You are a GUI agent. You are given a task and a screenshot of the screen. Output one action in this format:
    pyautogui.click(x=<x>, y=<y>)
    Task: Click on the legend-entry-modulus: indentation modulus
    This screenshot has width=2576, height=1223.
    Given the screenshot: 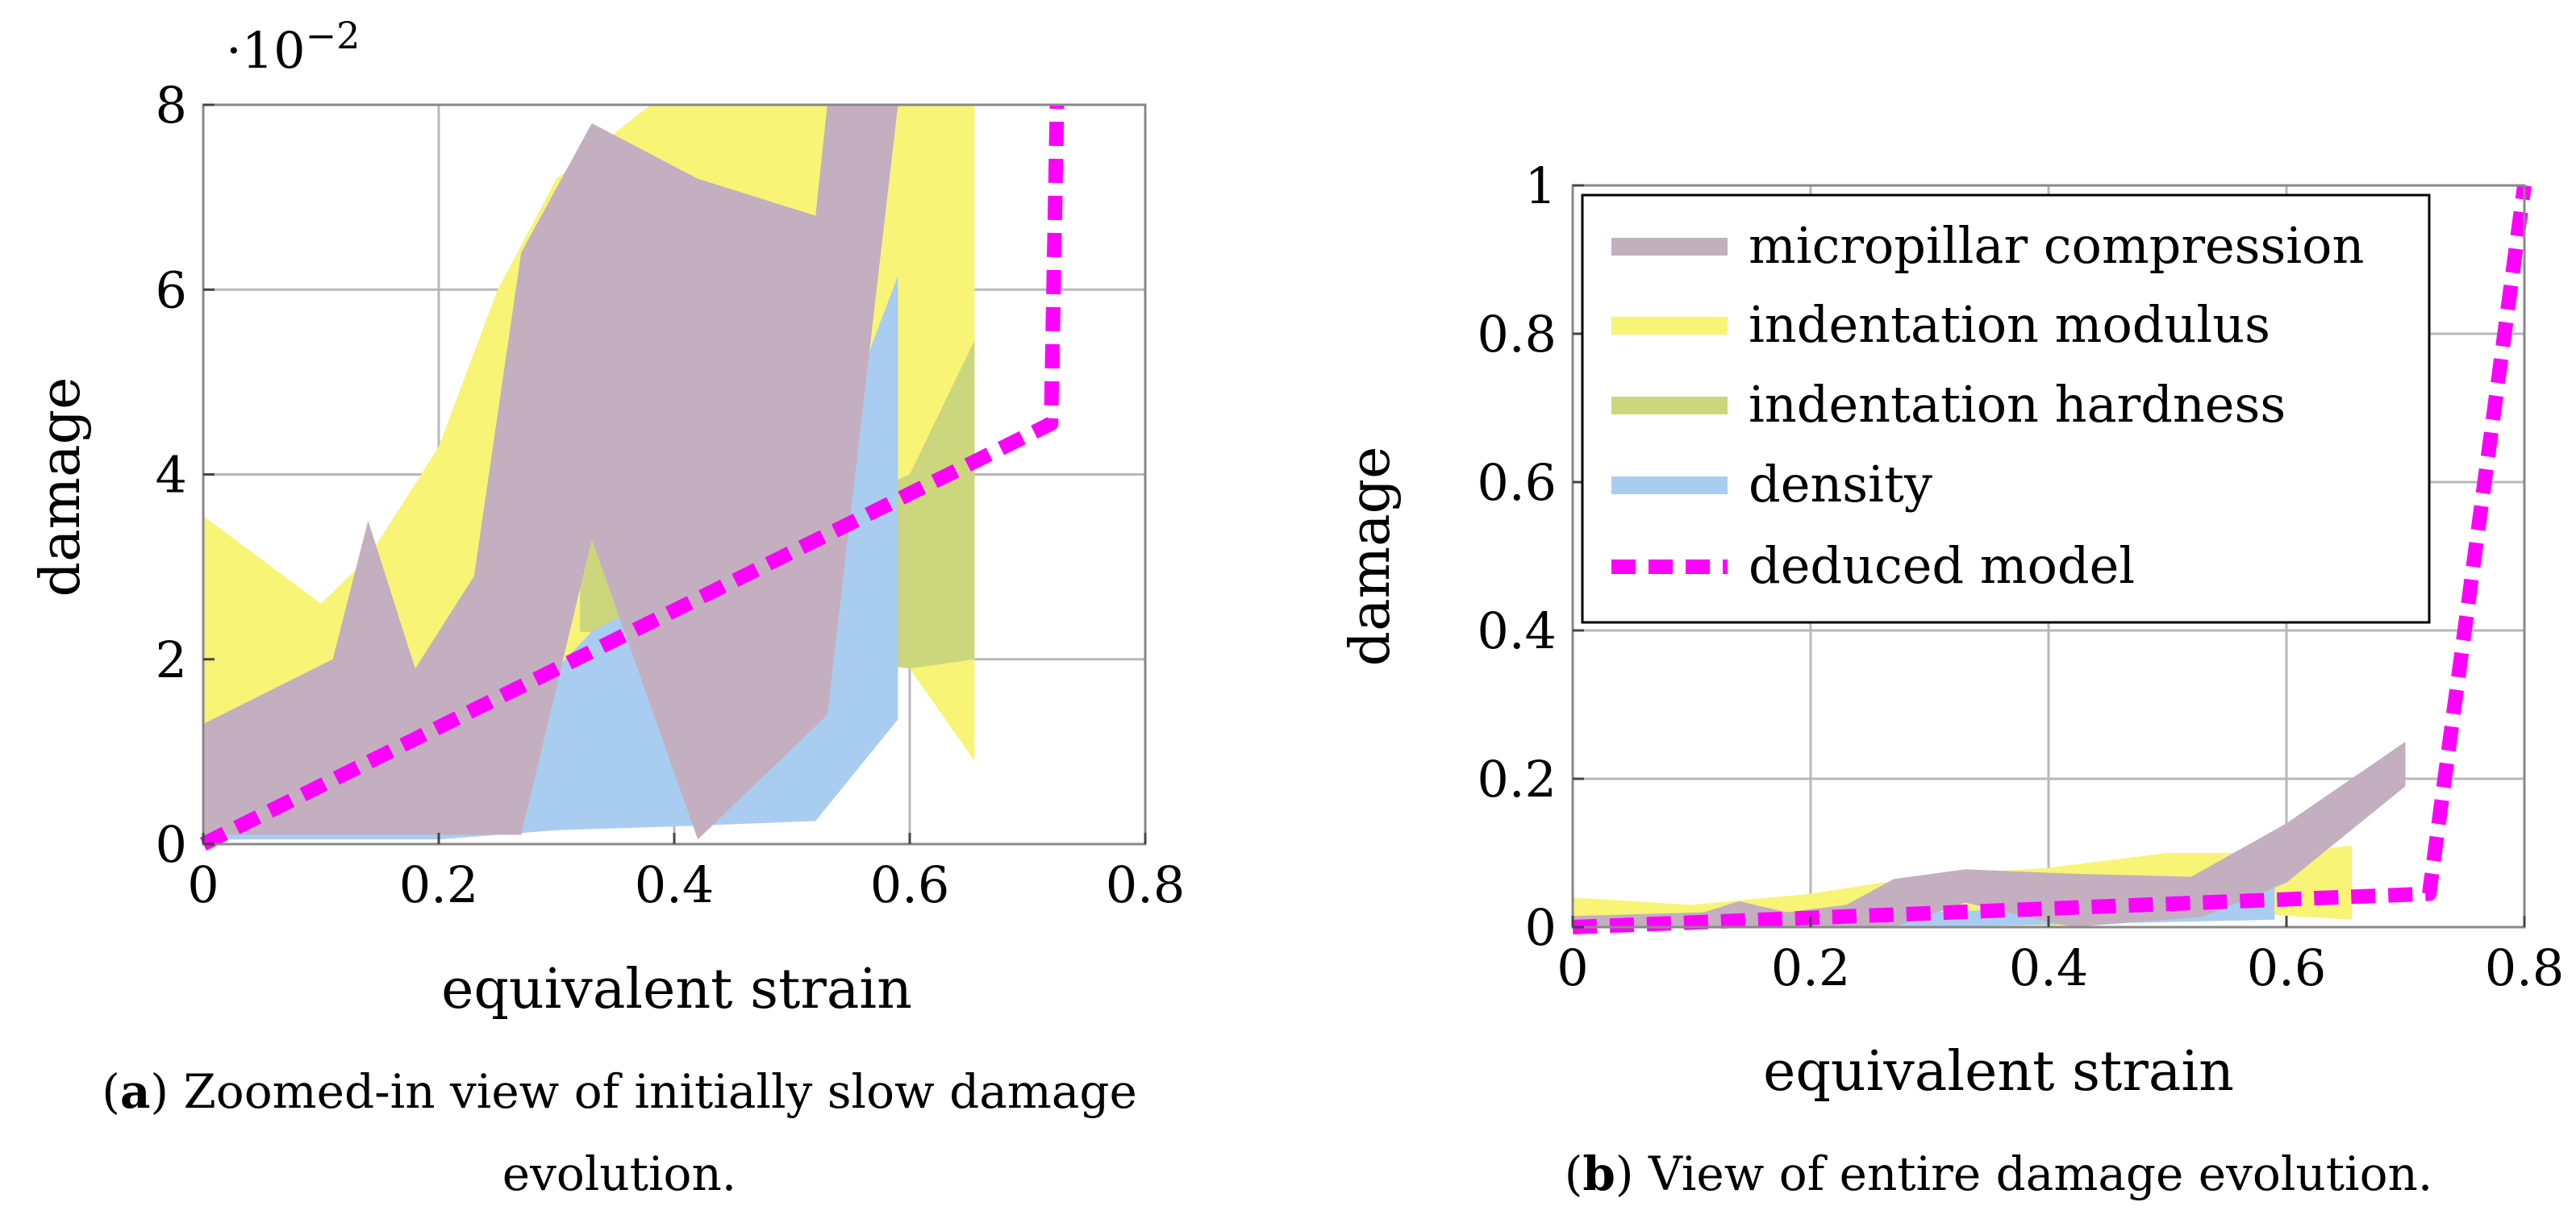 What is the action you would take?
    pyautogui.click(x=1940, y=324)
    